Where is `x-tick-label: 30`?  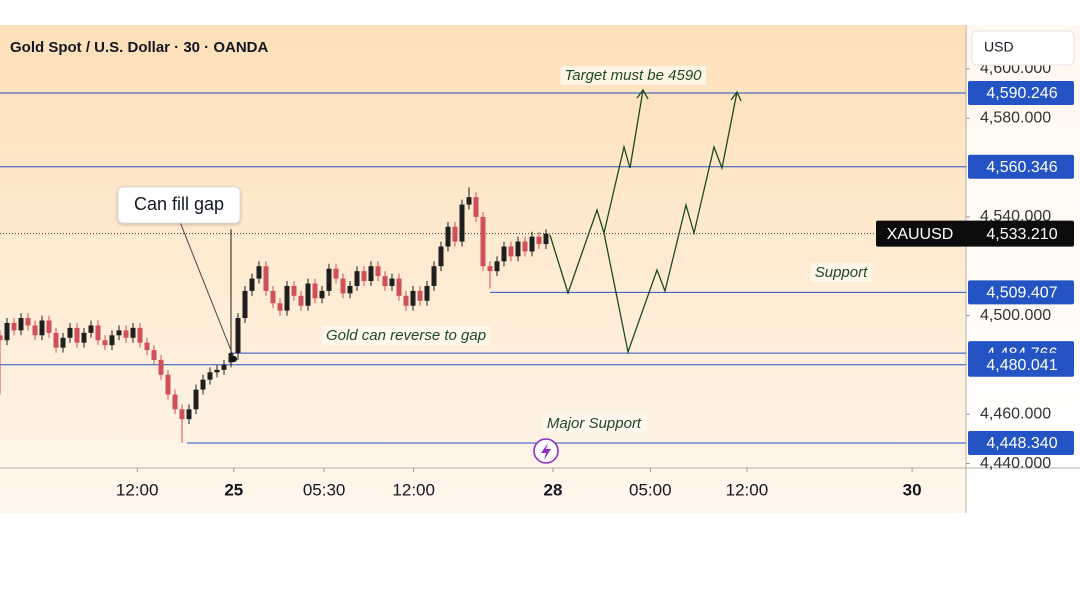
x-tick-label: 30 is located at coordinates (912, 489).